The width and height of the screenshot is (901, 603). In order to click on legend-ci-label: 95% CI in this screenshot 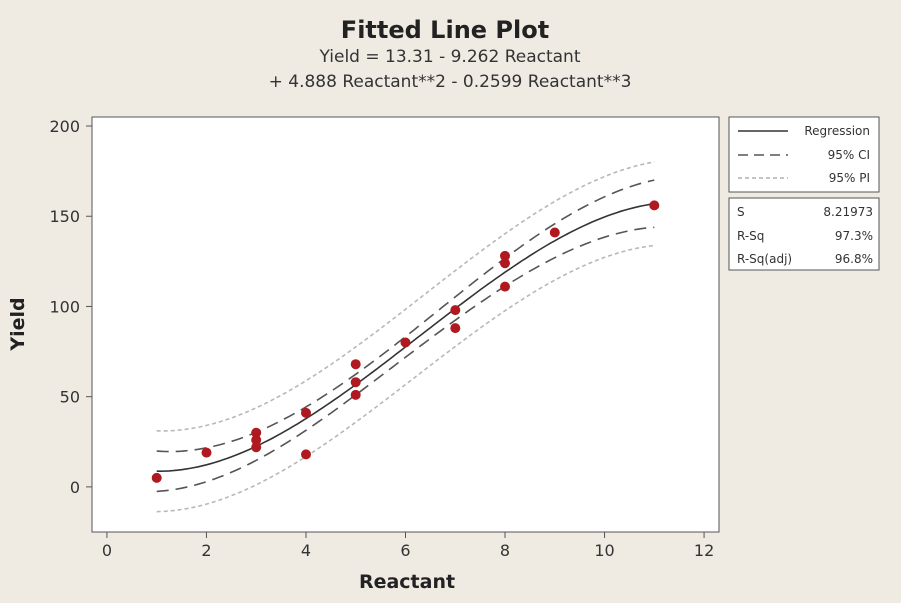, I will do `click(849, 155)`.